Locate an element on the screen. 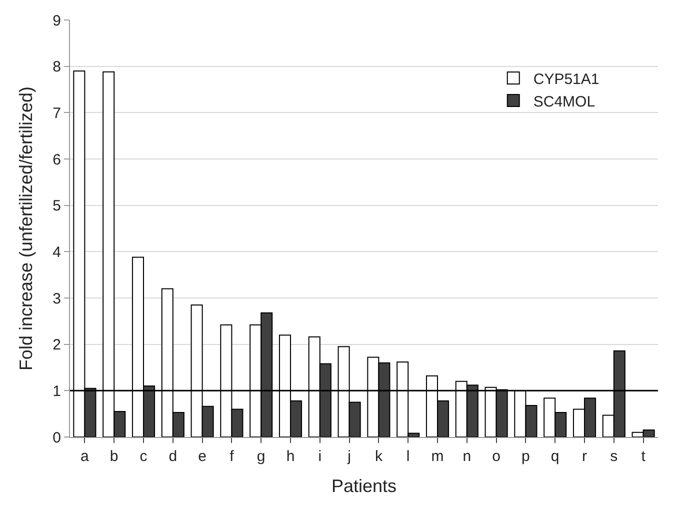  x-tick-label: o is located at coordinates (496, 456).